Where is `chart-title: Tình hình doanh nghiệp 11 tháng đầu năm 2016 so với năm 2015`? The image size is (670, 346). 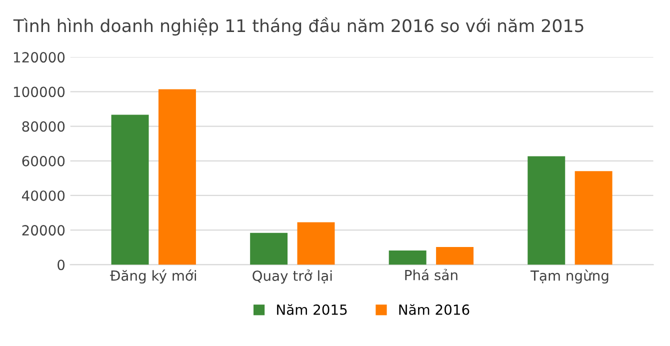
chart-title: Tình hình doanh nghiệp 11 tháng đầu năm 2016 so với năm 2015 is located at coordinates (298, 26).